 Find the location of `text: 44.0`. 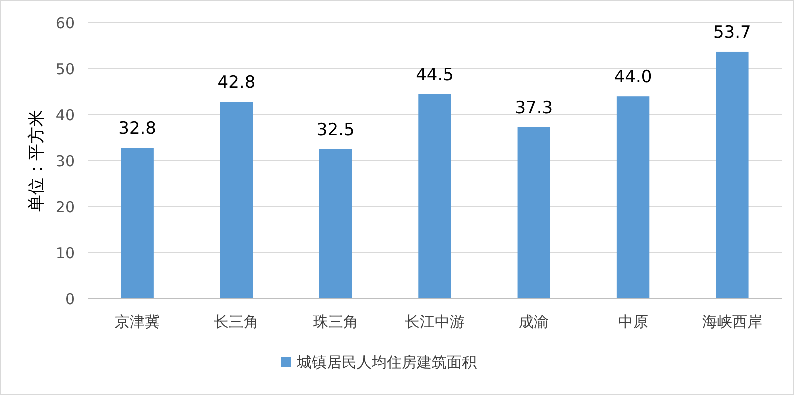

text: 44.0 is located at coordinates (633, 78).